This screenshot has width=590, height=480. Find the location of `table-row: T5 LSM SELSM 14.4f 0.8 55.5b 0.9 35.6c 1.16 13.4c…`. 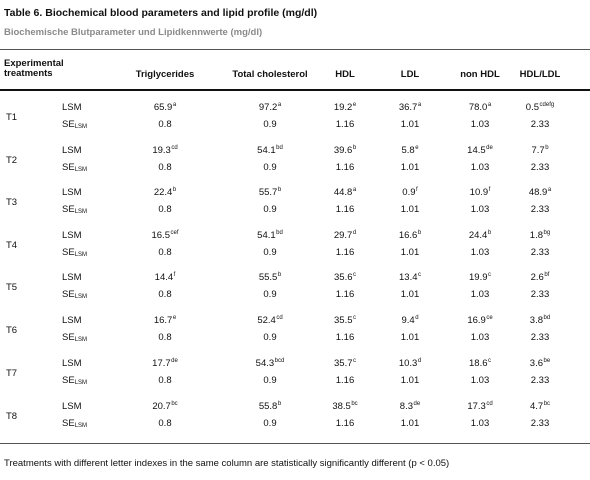

table-row: T5 LSM SELSM 14.4f 0.8 55.5b 0.9 35.6c 1.16 13.4c… is located at coordinates (295, 290).